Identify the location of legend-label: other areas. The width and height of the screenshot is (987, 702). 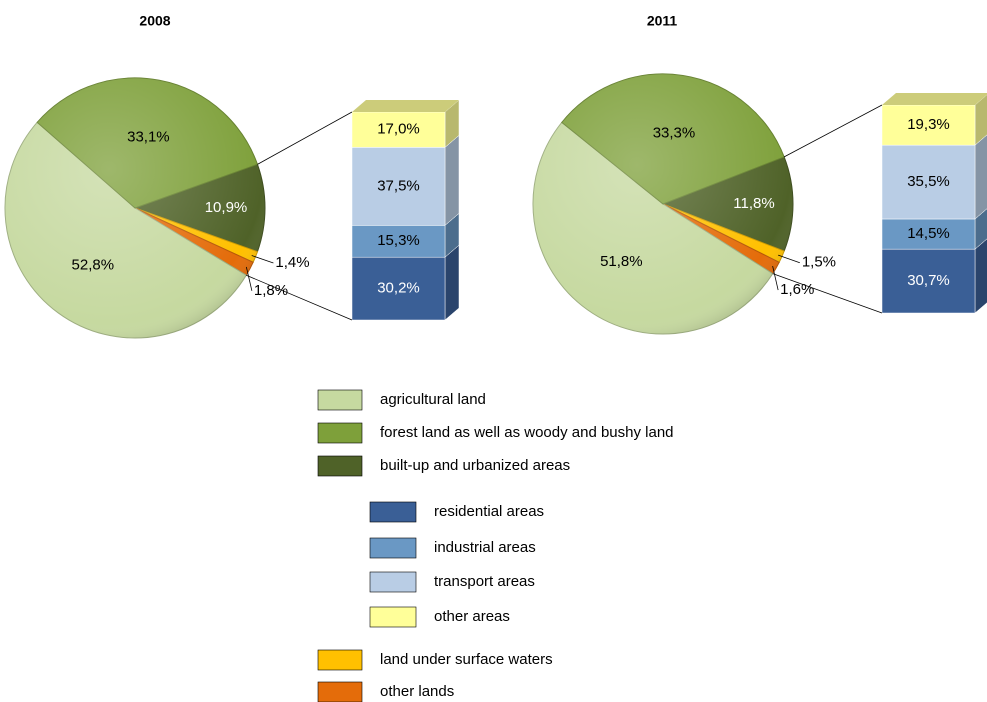
(472, 616).